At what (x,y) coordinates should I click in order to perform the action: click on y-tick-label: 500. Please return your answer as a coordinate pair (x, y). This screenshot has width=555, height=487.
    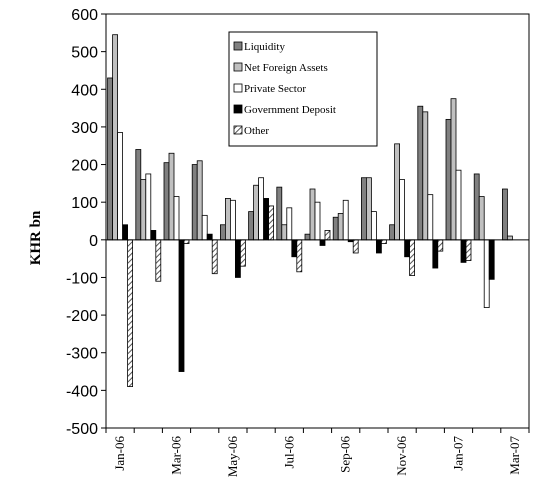
    Looking at the image, I should click on (84, 53).